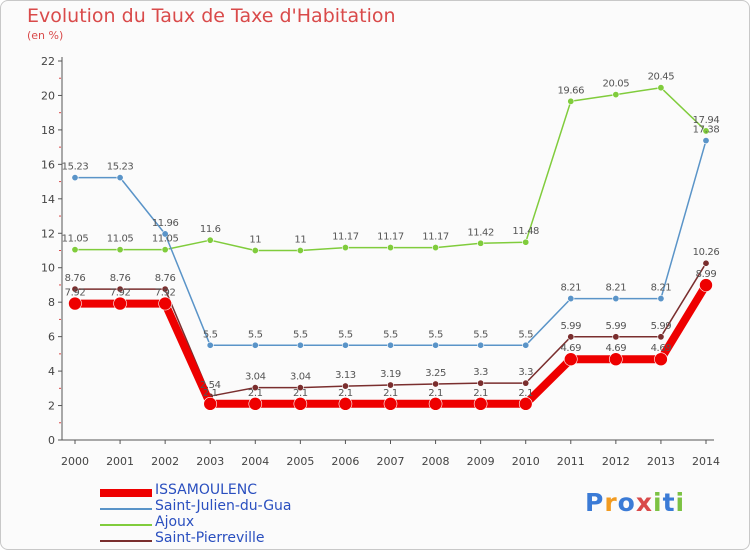 The image size is (750, 550). Describe the element at coordinates (390, 374) in the screenshot. I see `data-label-saint-pierreville: 3.19` at that location.